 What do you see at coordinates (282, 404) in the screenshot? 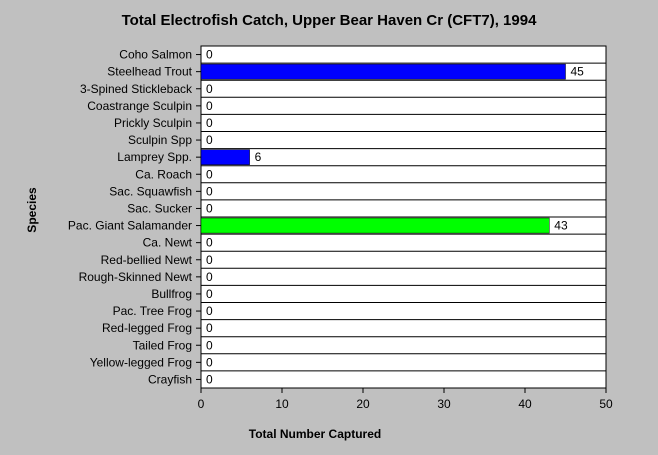
I see `x-tick-label: 10` at bounding box center [282, 404].